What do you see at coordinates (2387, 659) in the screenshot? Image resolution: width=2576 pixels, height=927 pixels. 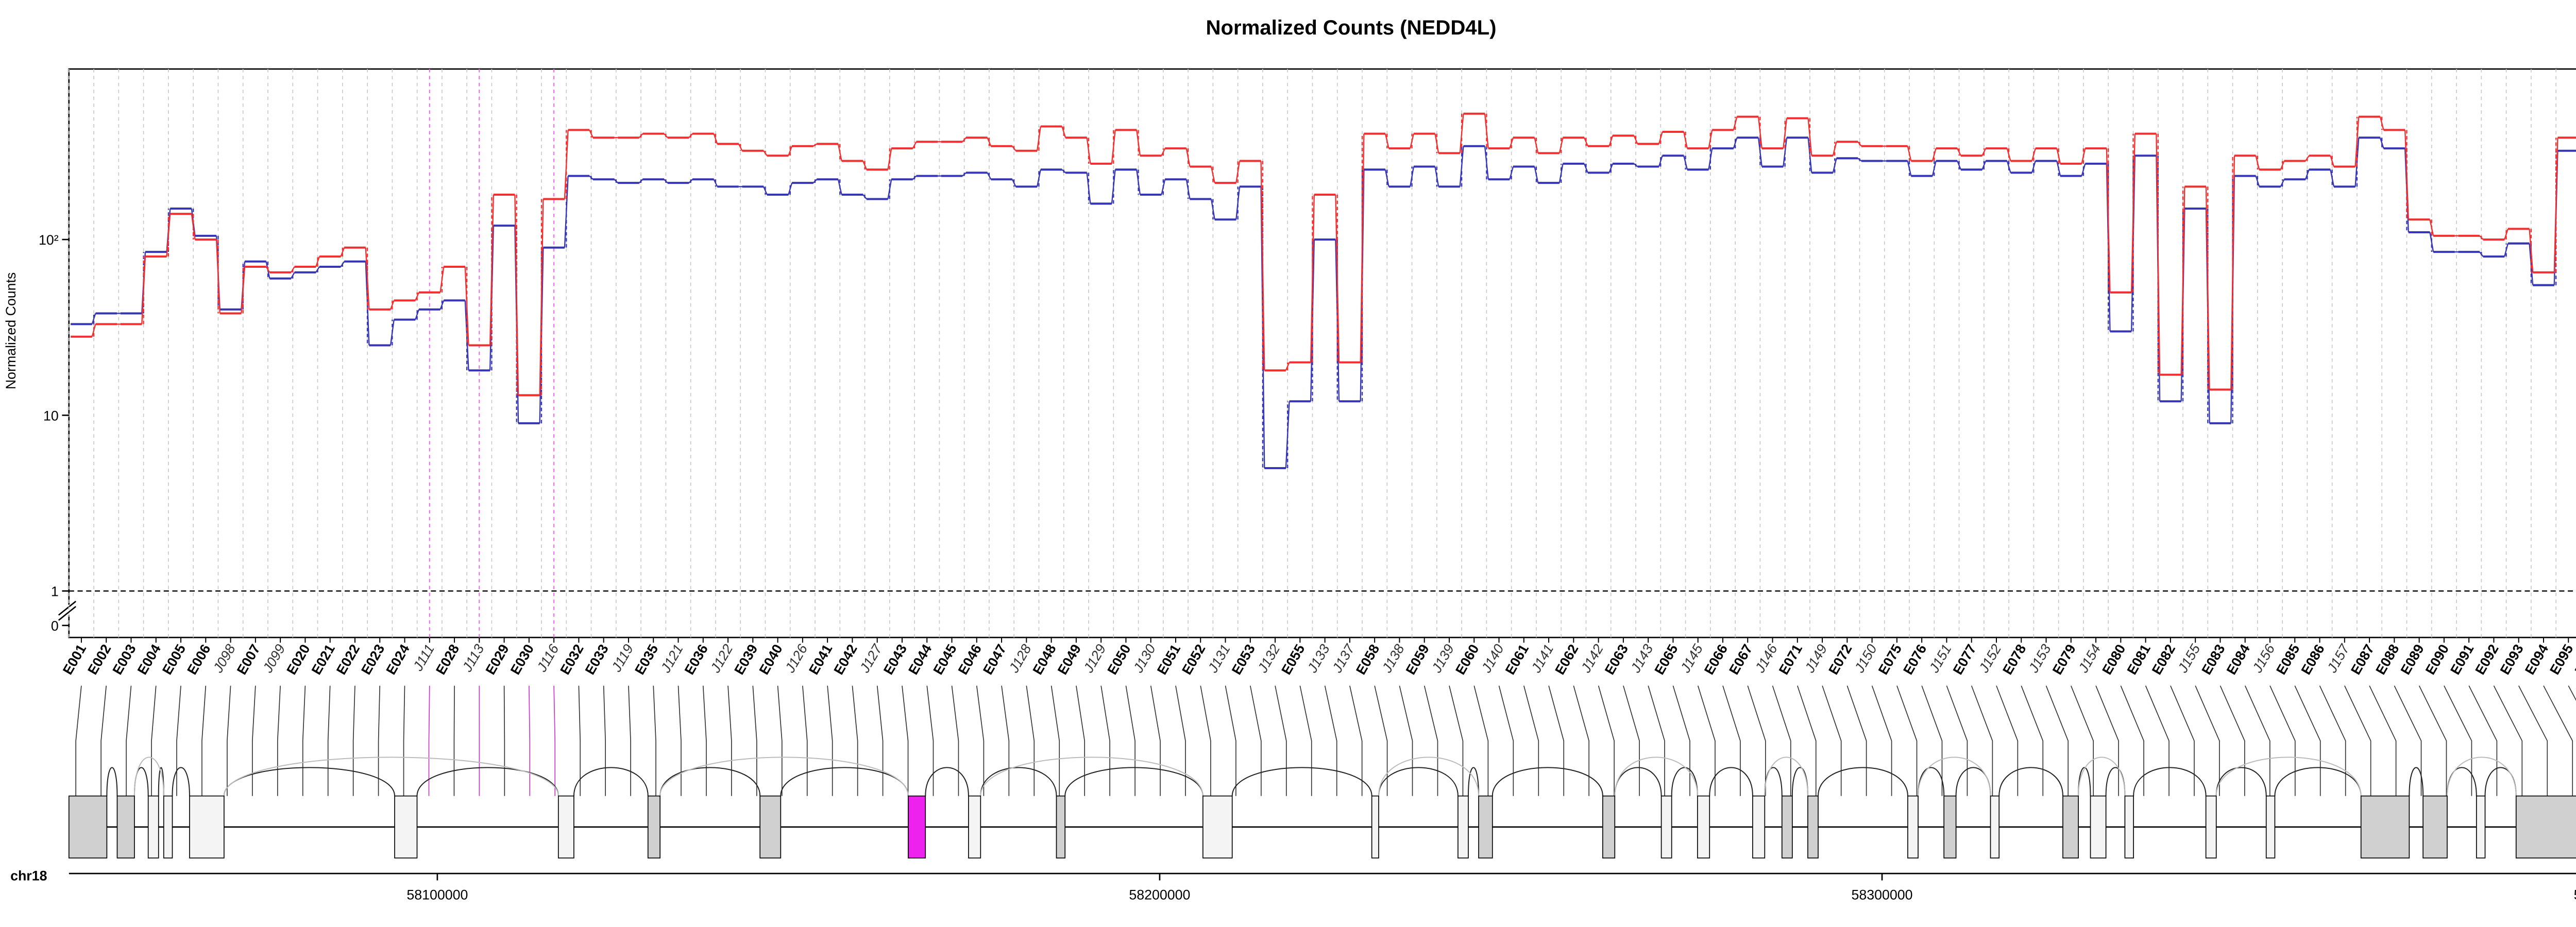 I see `x-tick-label: E088` at bounding box center [2387, 659].